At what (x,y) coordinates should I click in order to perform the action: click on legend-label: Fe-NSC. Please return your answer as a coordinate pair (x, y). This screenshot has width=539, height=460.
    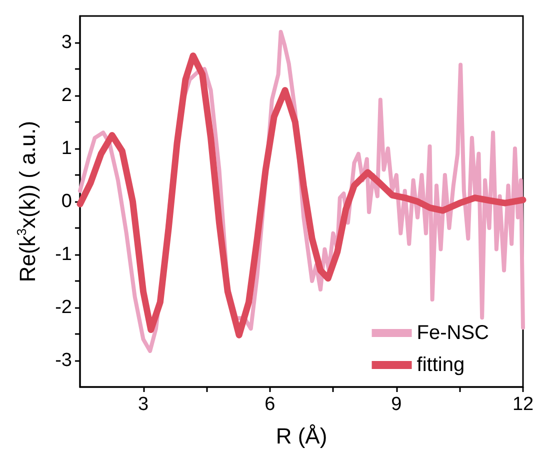
    Looking at the image, I should click on (453, 333).